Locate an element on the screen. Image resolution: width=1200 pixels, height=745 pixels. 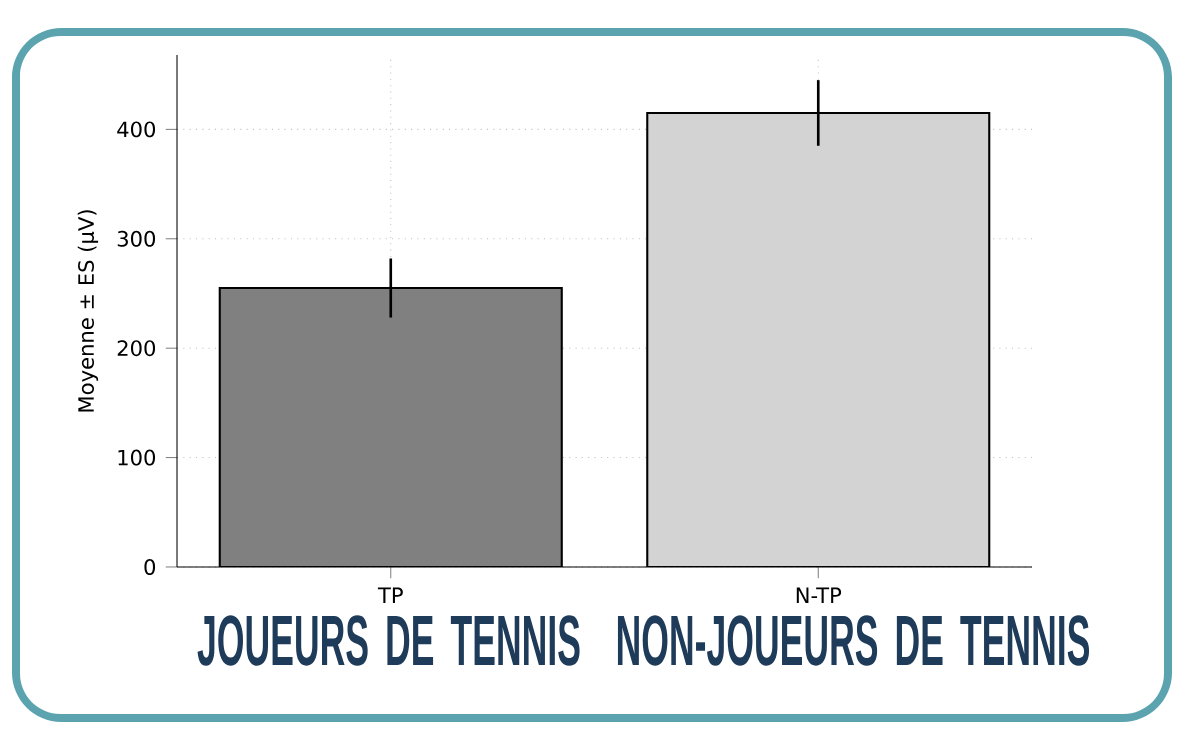
y-tick-label: 400 is located at coordinates (136, 129).